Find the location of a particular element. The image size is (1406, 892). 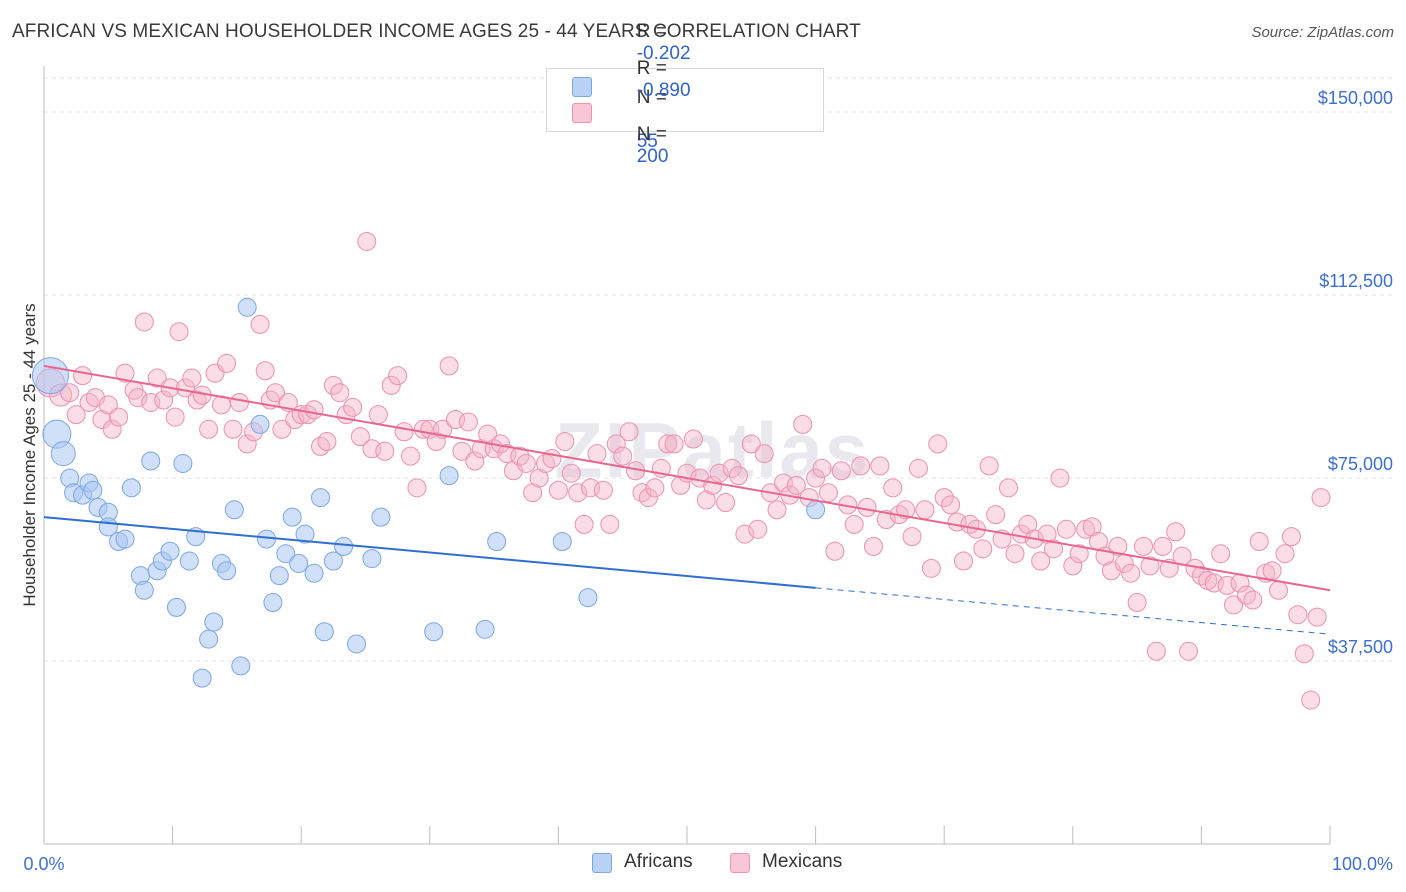

y-tick-label: $37,500 is located at coordinates (1360, 647).